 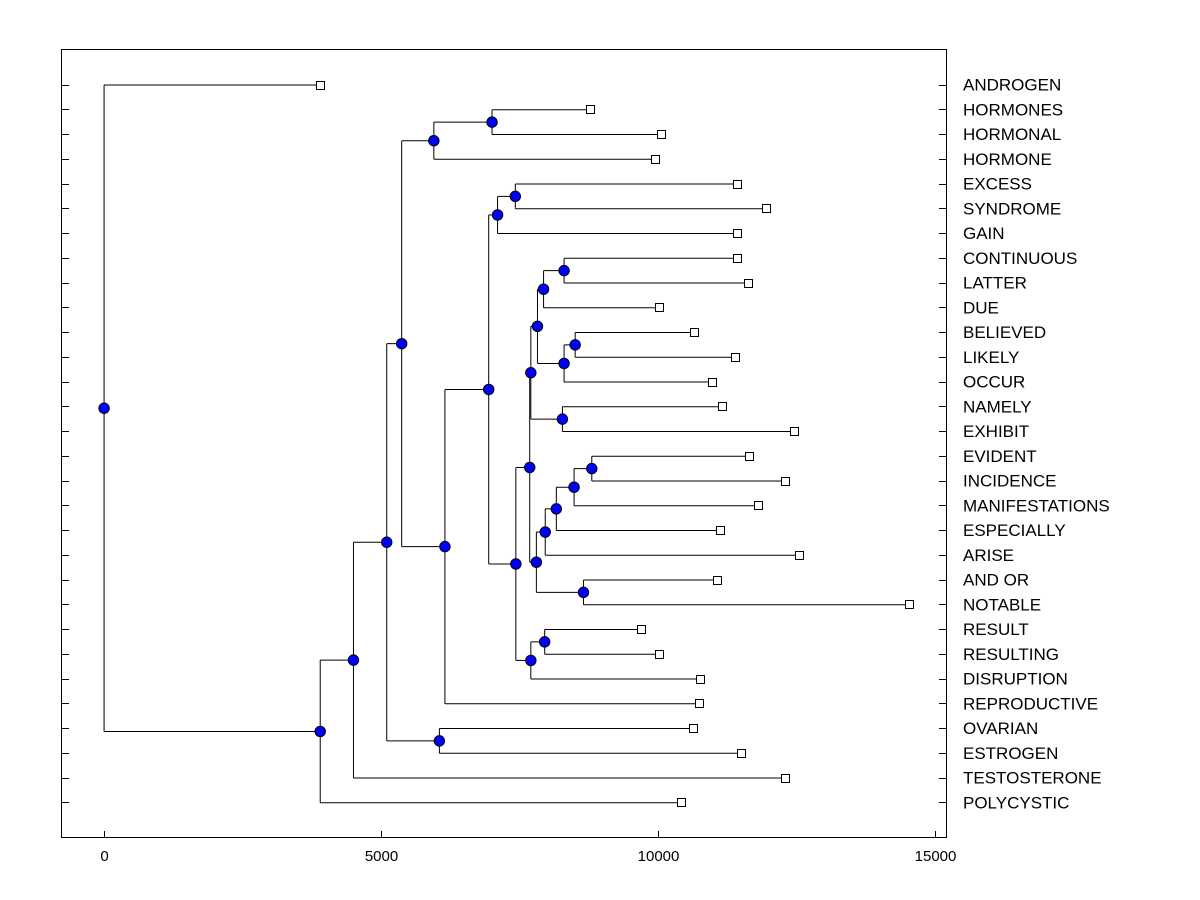 What do you see at coordinates (1015, 679) in the screenshot?
I see `leaf-label: DISRUPTION` at bounding box center [1015, 679].